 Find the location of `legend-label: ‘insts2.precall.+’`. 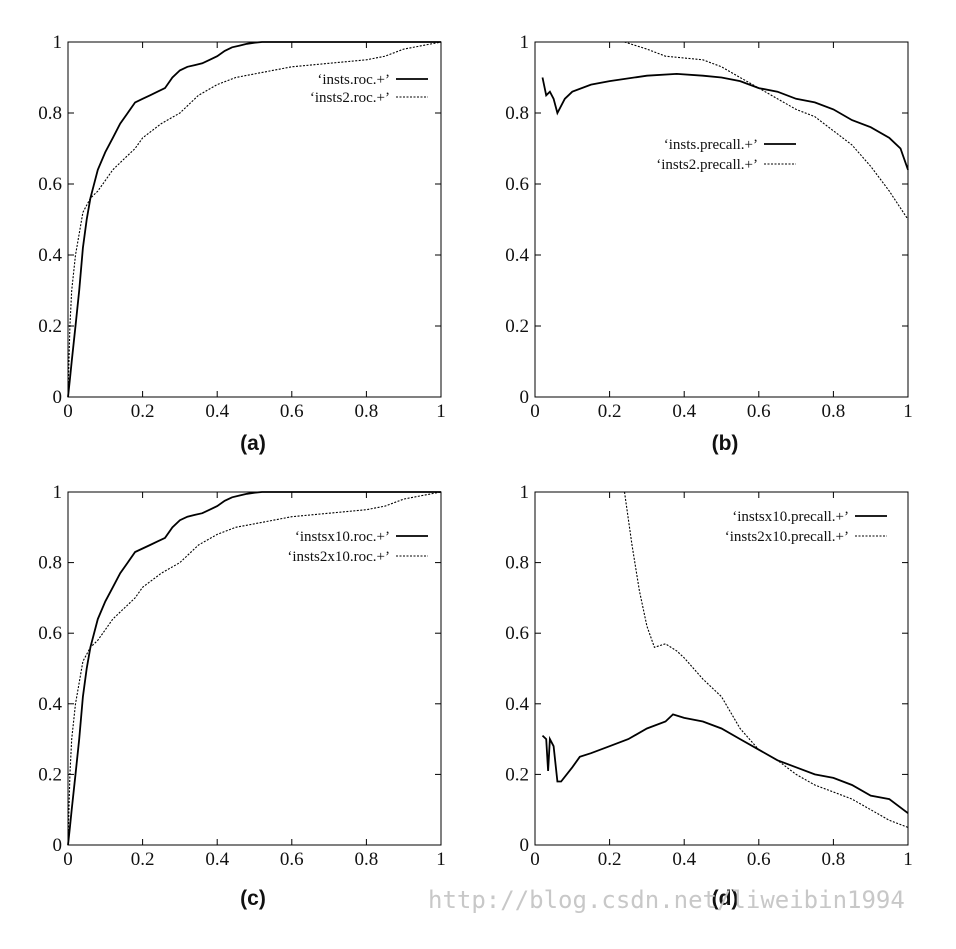

legend-label: ‘insts2.precall.+’ is located at coordinates (707, 165).